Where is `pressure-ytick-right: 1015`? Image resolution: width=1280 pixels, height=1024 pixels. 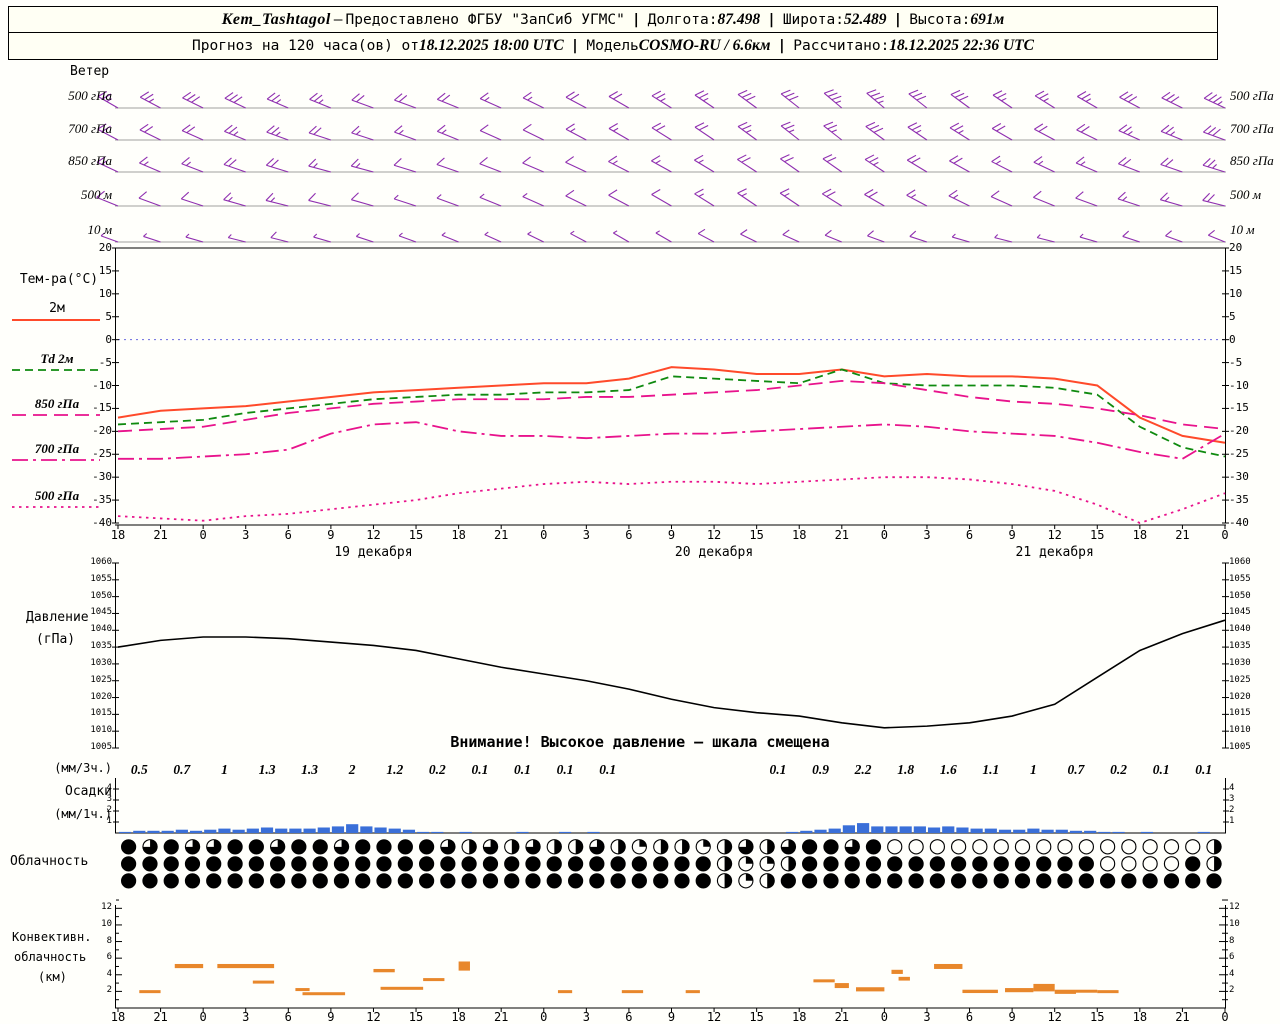 pressure-ytick-right: 1015 is located at coordinates (1240, 713).